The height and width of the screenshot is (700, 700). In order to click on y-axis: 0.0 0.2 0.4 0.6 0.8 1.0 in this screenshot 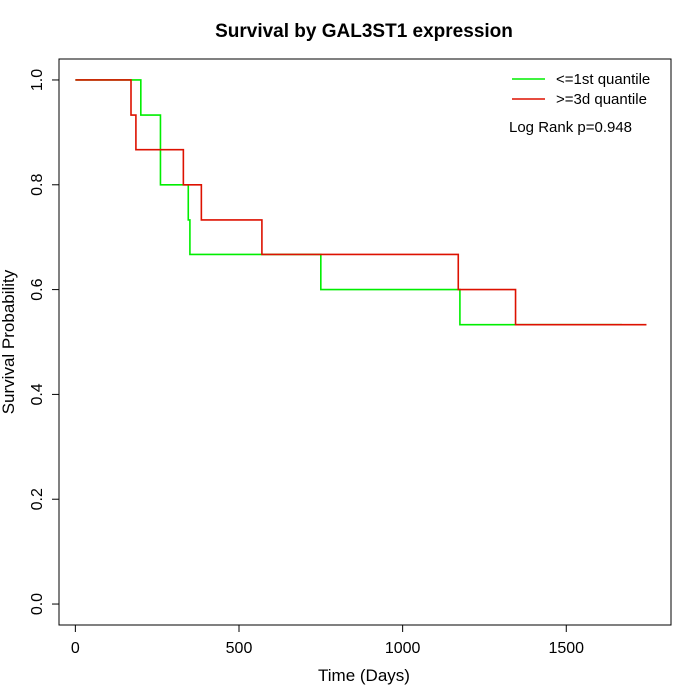, I will do `click(44, 342)`.